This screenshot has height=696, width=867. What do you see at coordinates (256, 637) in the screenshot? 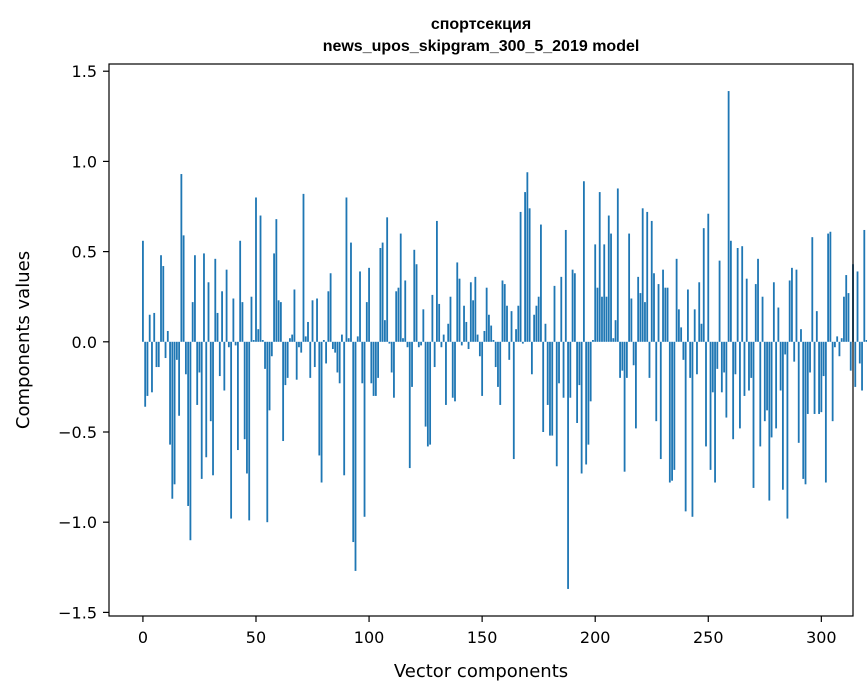
I see `x-tick-label: 50` at bounding box center [256, 637].